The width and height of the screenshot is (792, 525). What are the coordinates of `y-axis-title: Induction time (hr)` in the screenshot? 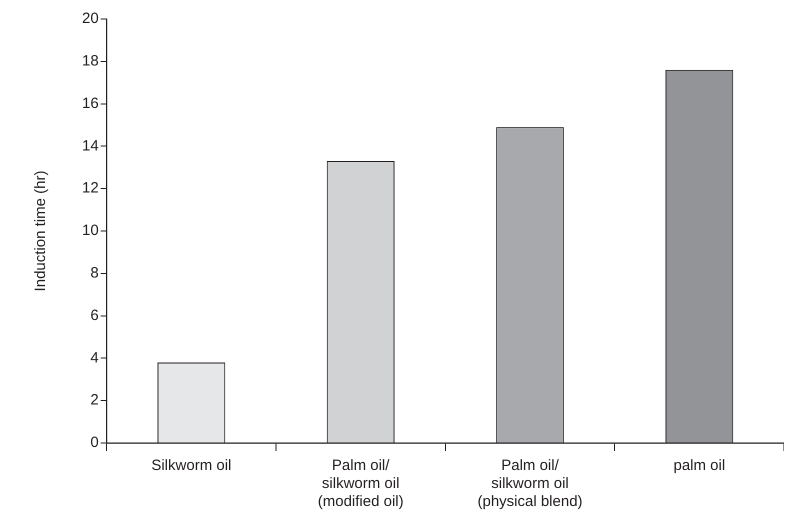 It's located at (41, 231).